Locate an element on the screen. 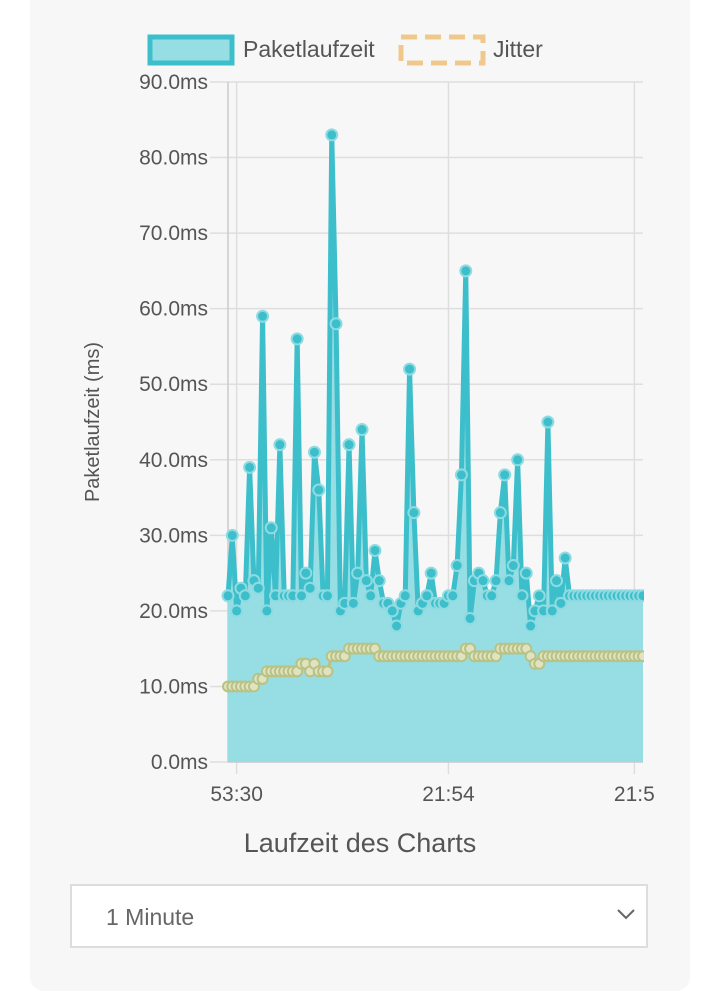 This screenshot has height=991, width=720. y-tick-label: 10.0ms is located at coordinates (173, 686).